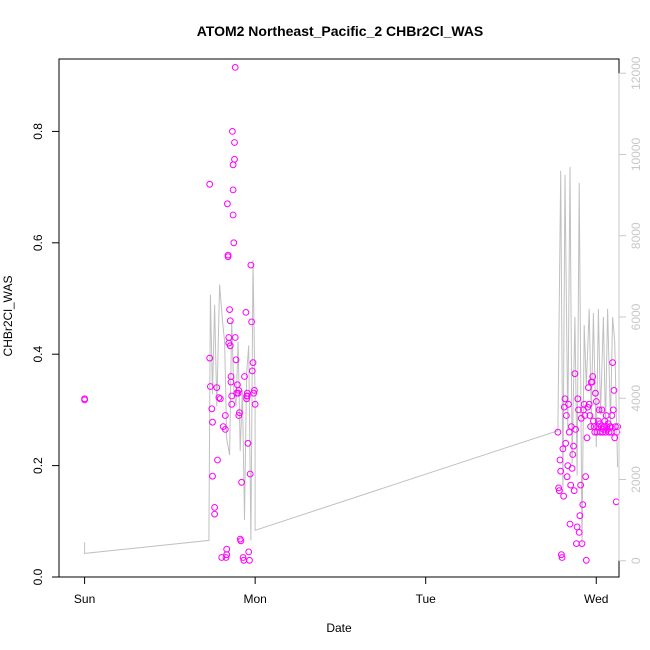  Describe the element at coordinates (38, 131) in the screenshot. I see `y-tick-label: 0.8` at that location.